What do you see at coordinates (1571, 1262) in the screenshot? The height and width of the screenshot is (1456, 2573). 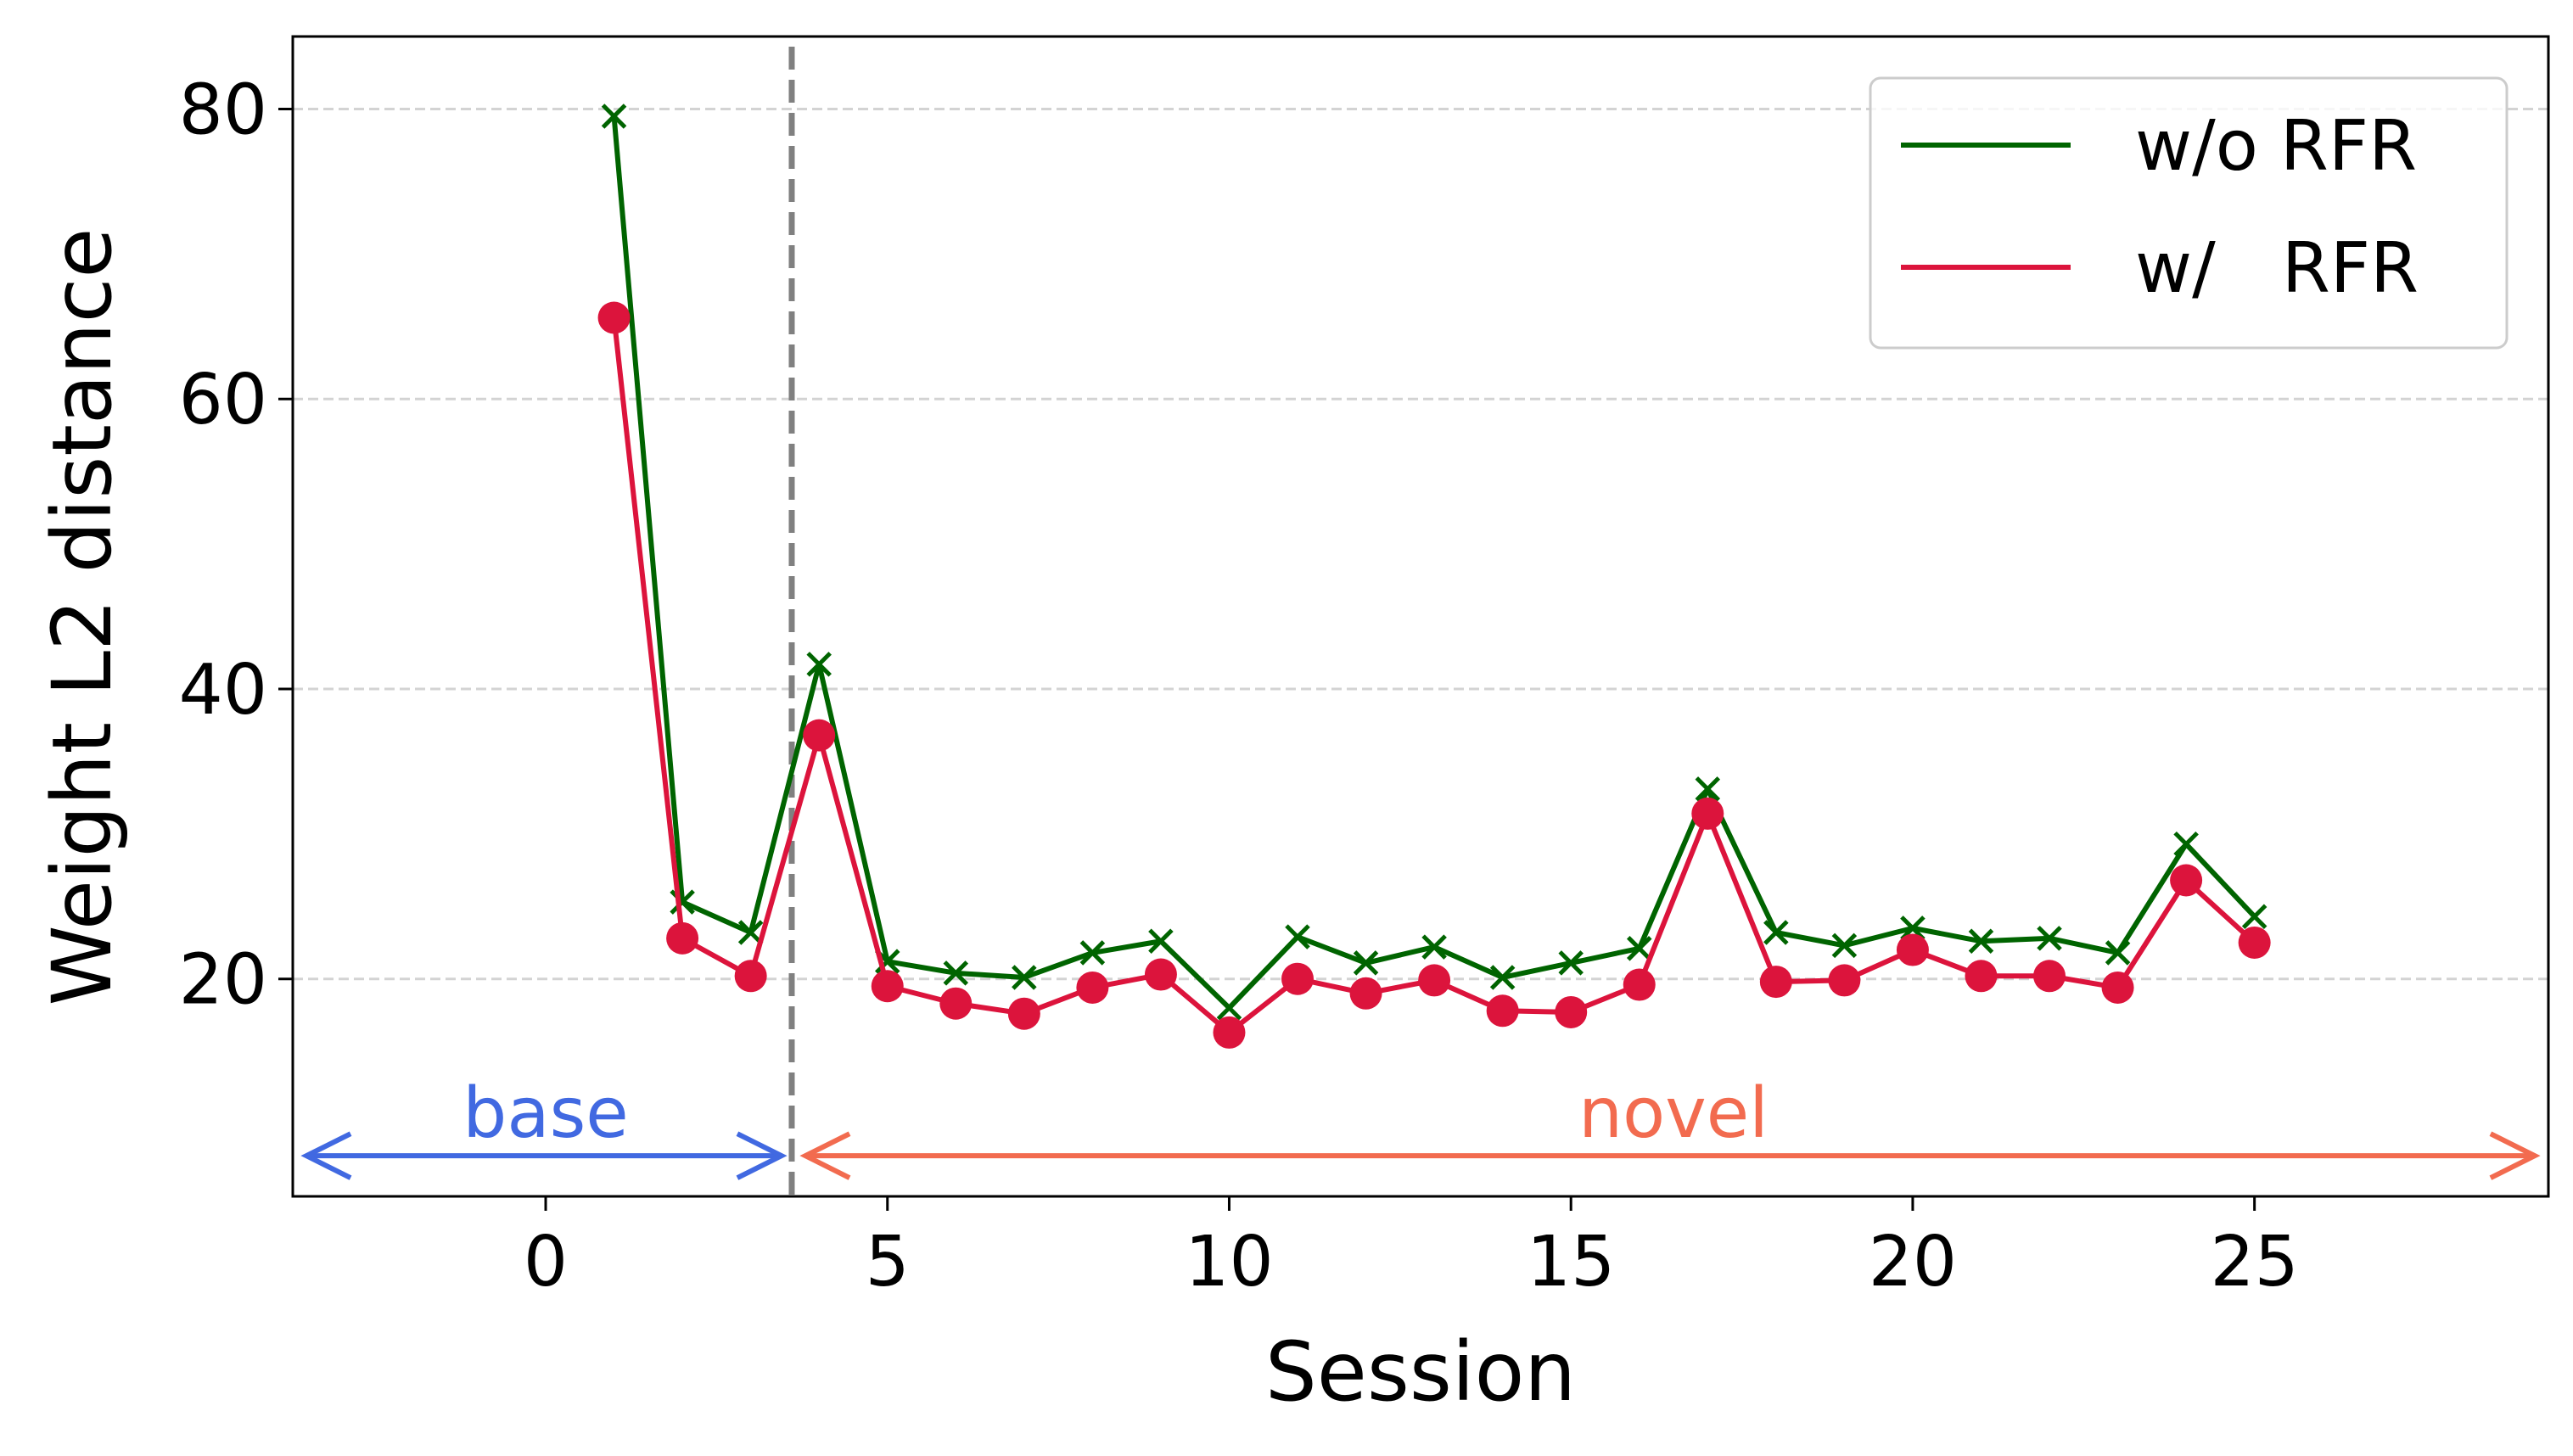 I see `x-tick-label: 15` at bounding box center [1571, 1262].